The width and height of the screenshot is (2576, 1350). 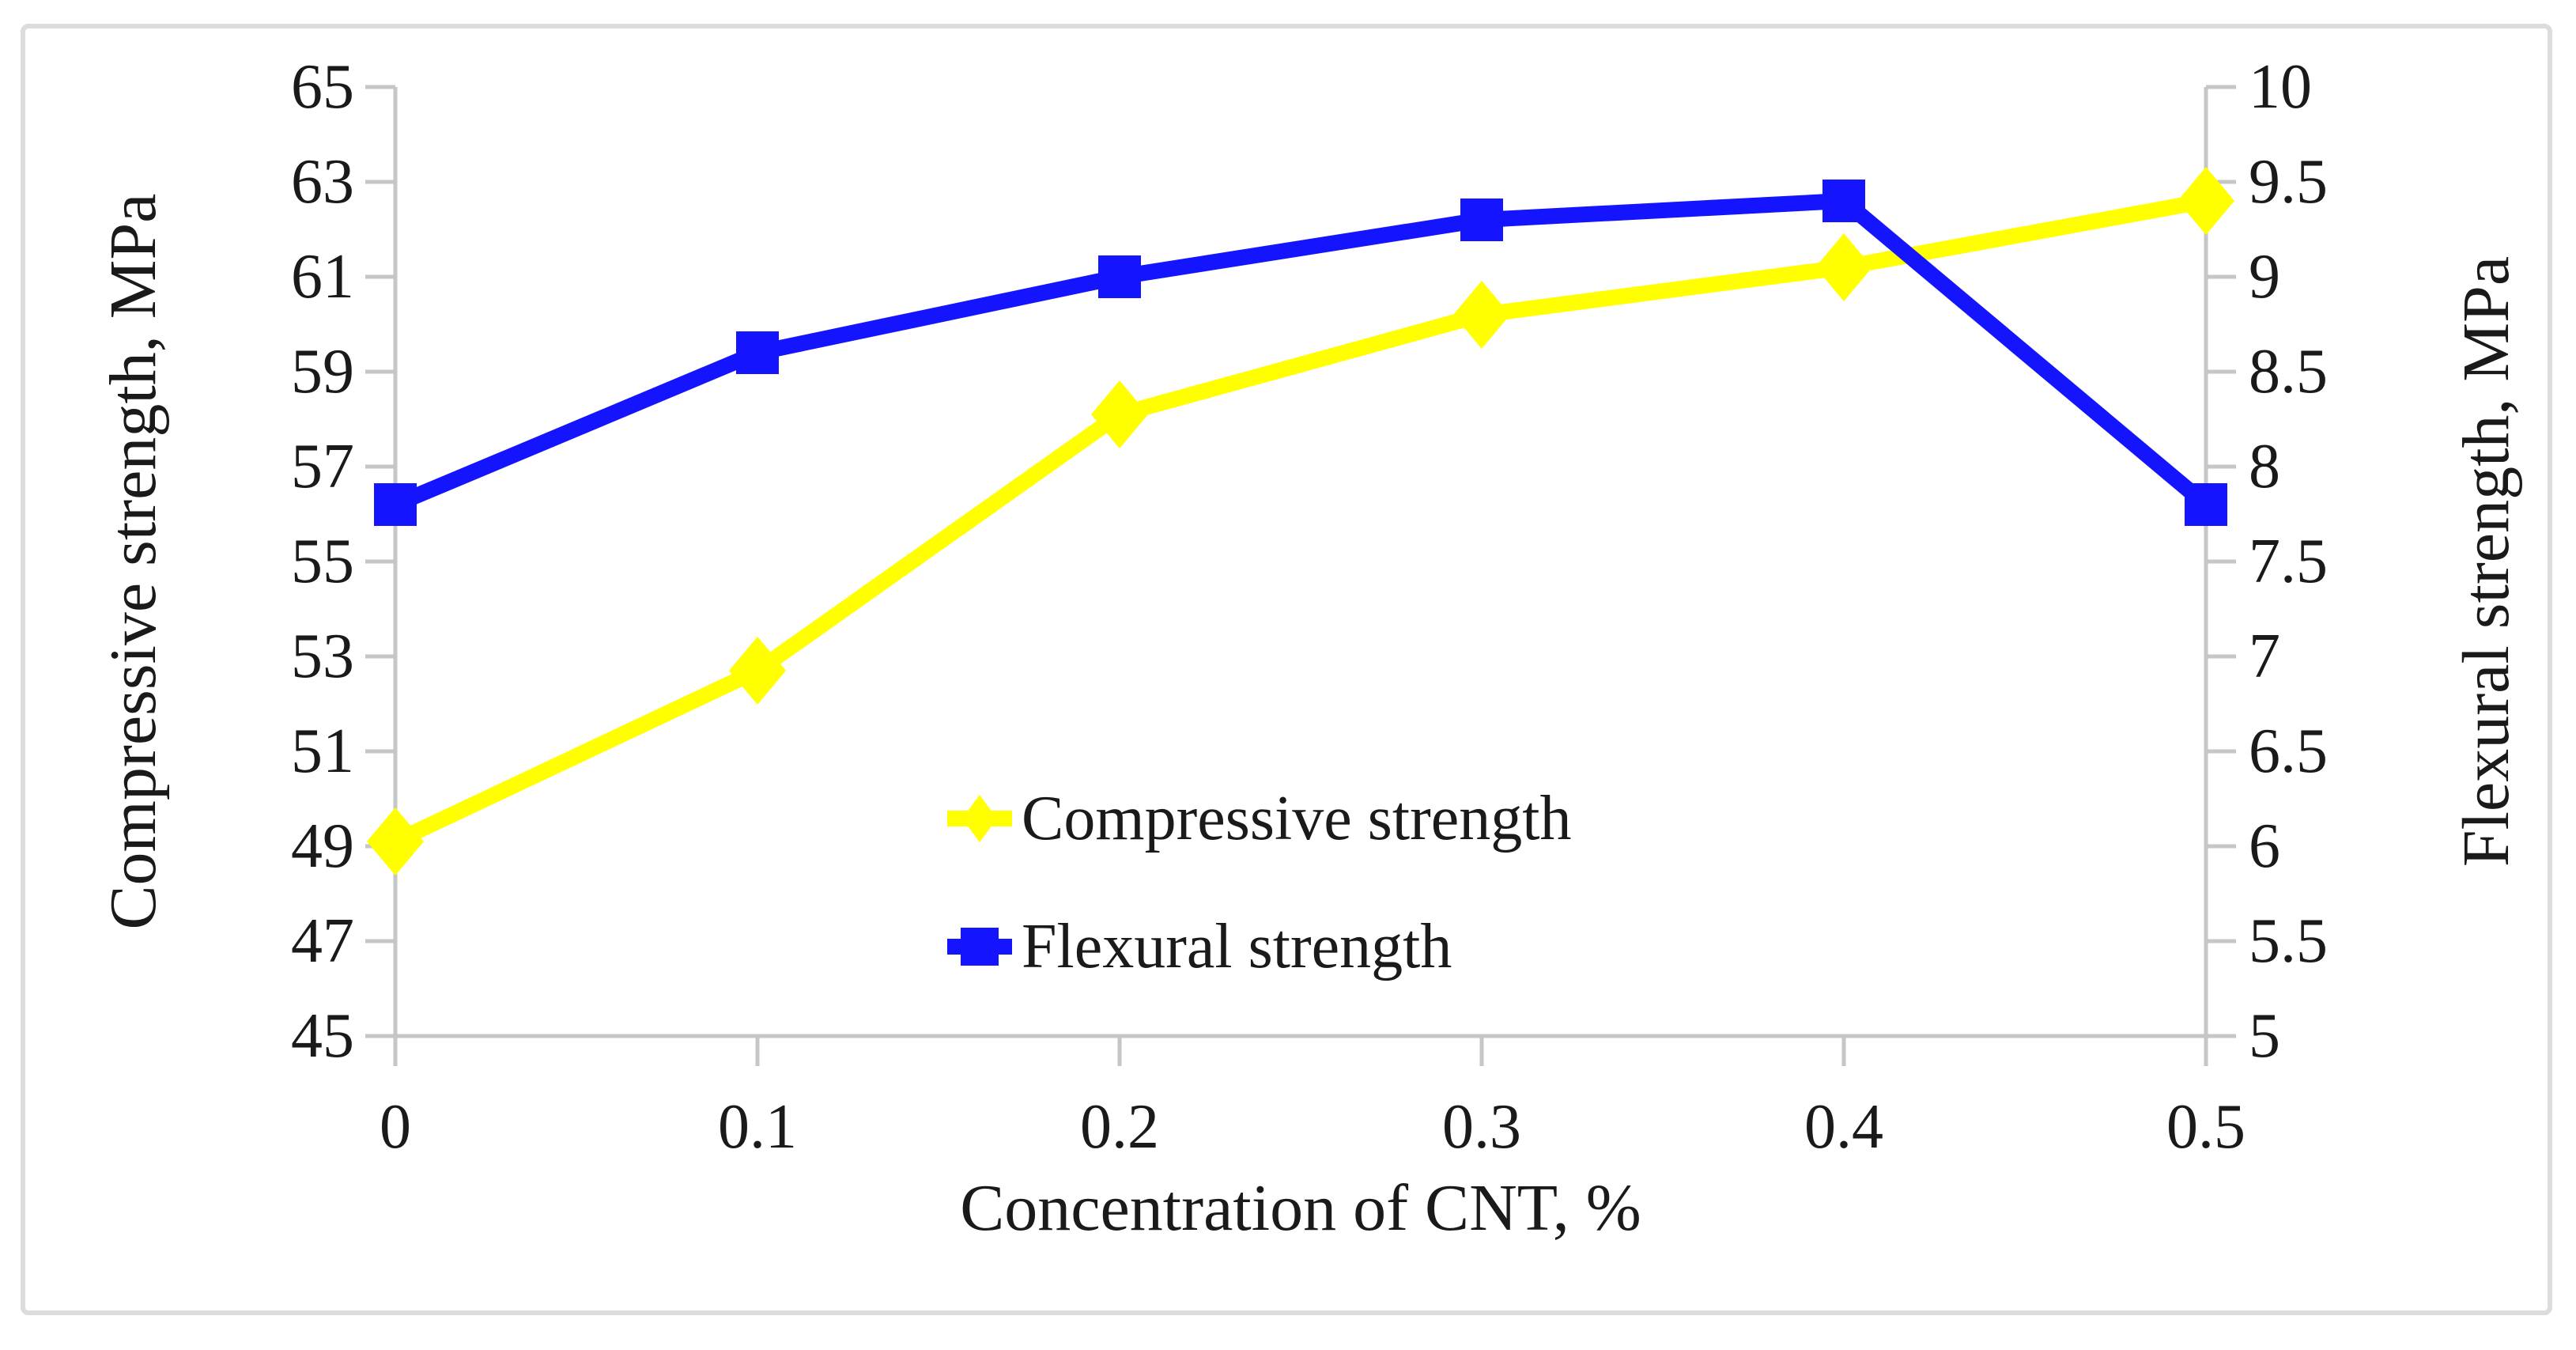 What do you see at coordinates (322, 466) in the screenshot?
I see `left-axis-tick-label: 57` at bounding box center [322, 466].